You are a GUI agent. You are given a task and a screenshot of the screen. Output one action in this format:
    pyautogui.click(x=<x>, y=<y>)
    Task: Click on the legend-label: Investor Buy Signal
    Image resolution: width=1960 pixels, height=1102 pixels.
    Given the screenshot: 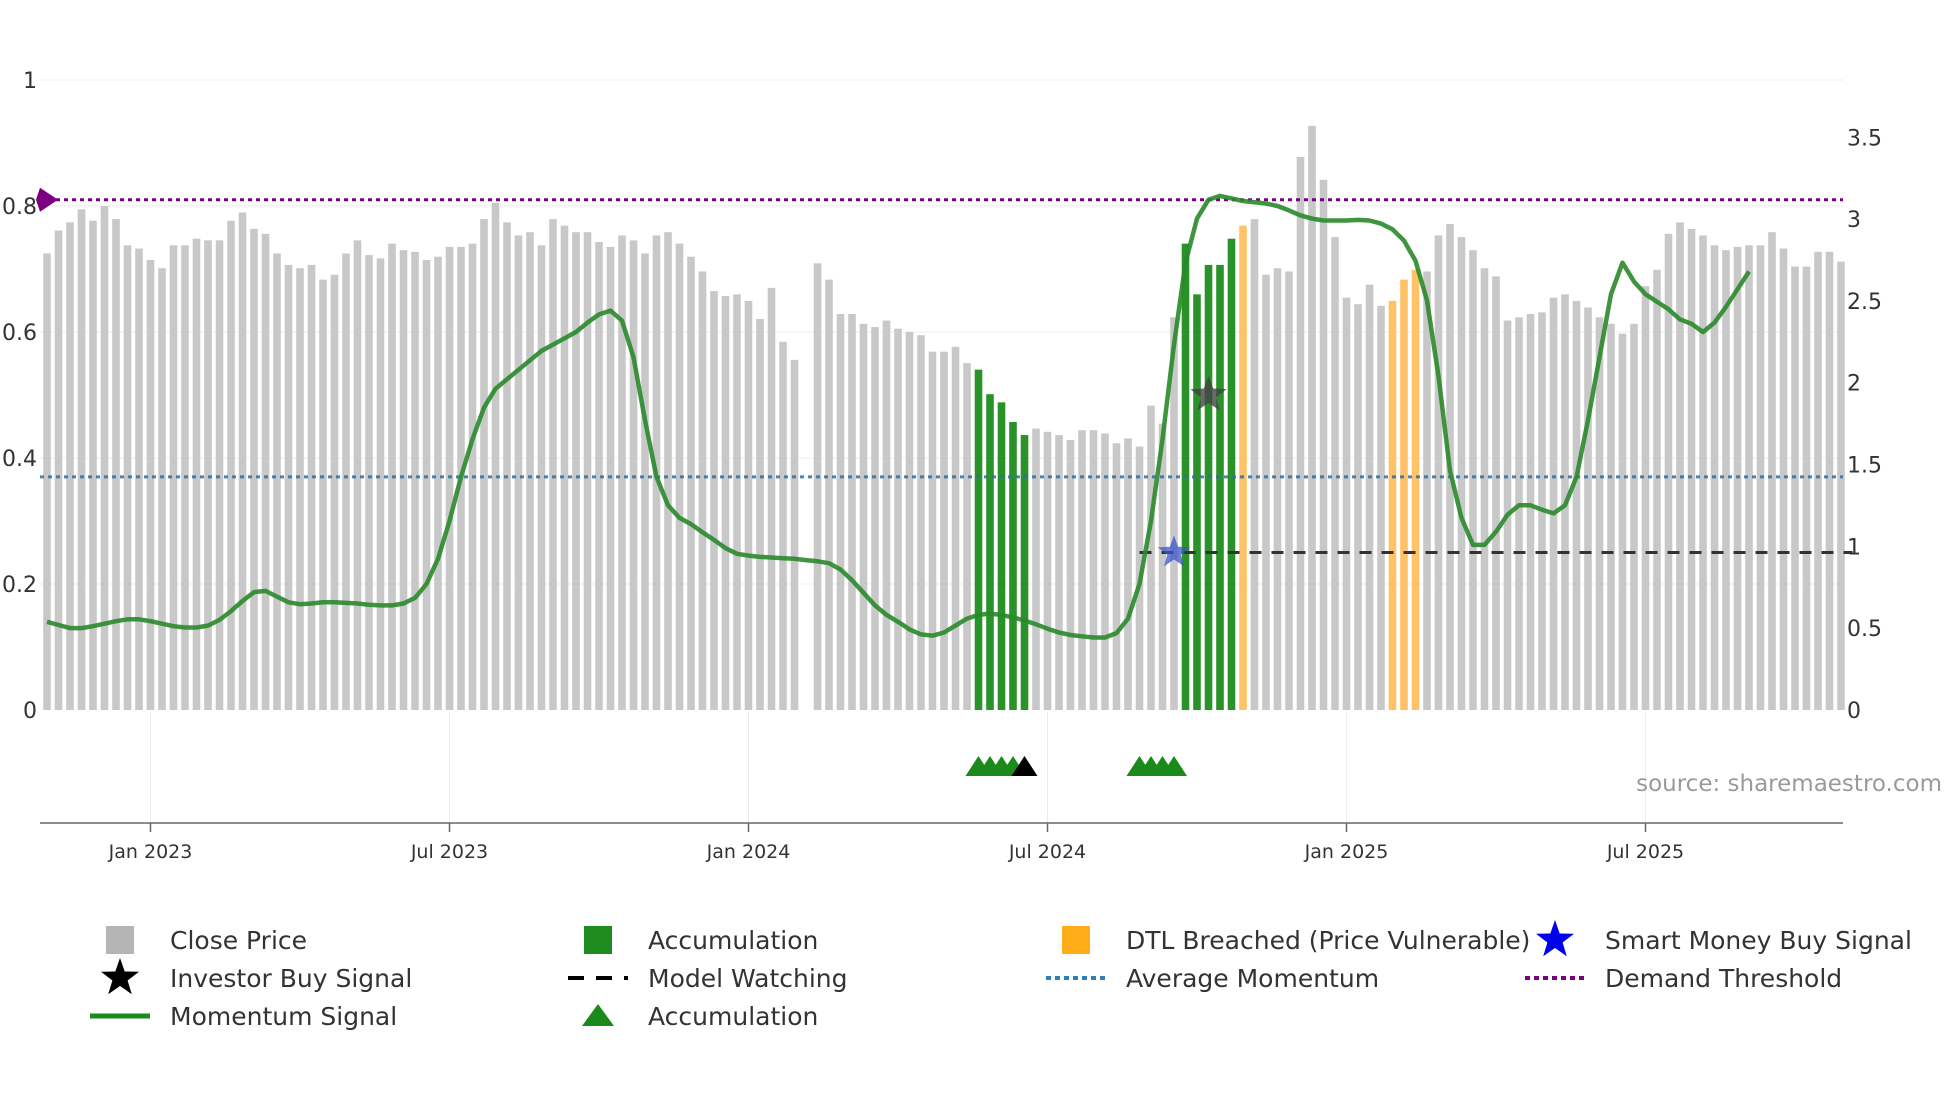 What is the action you would take?
    pyautogui.click(x=291, y=978)
    